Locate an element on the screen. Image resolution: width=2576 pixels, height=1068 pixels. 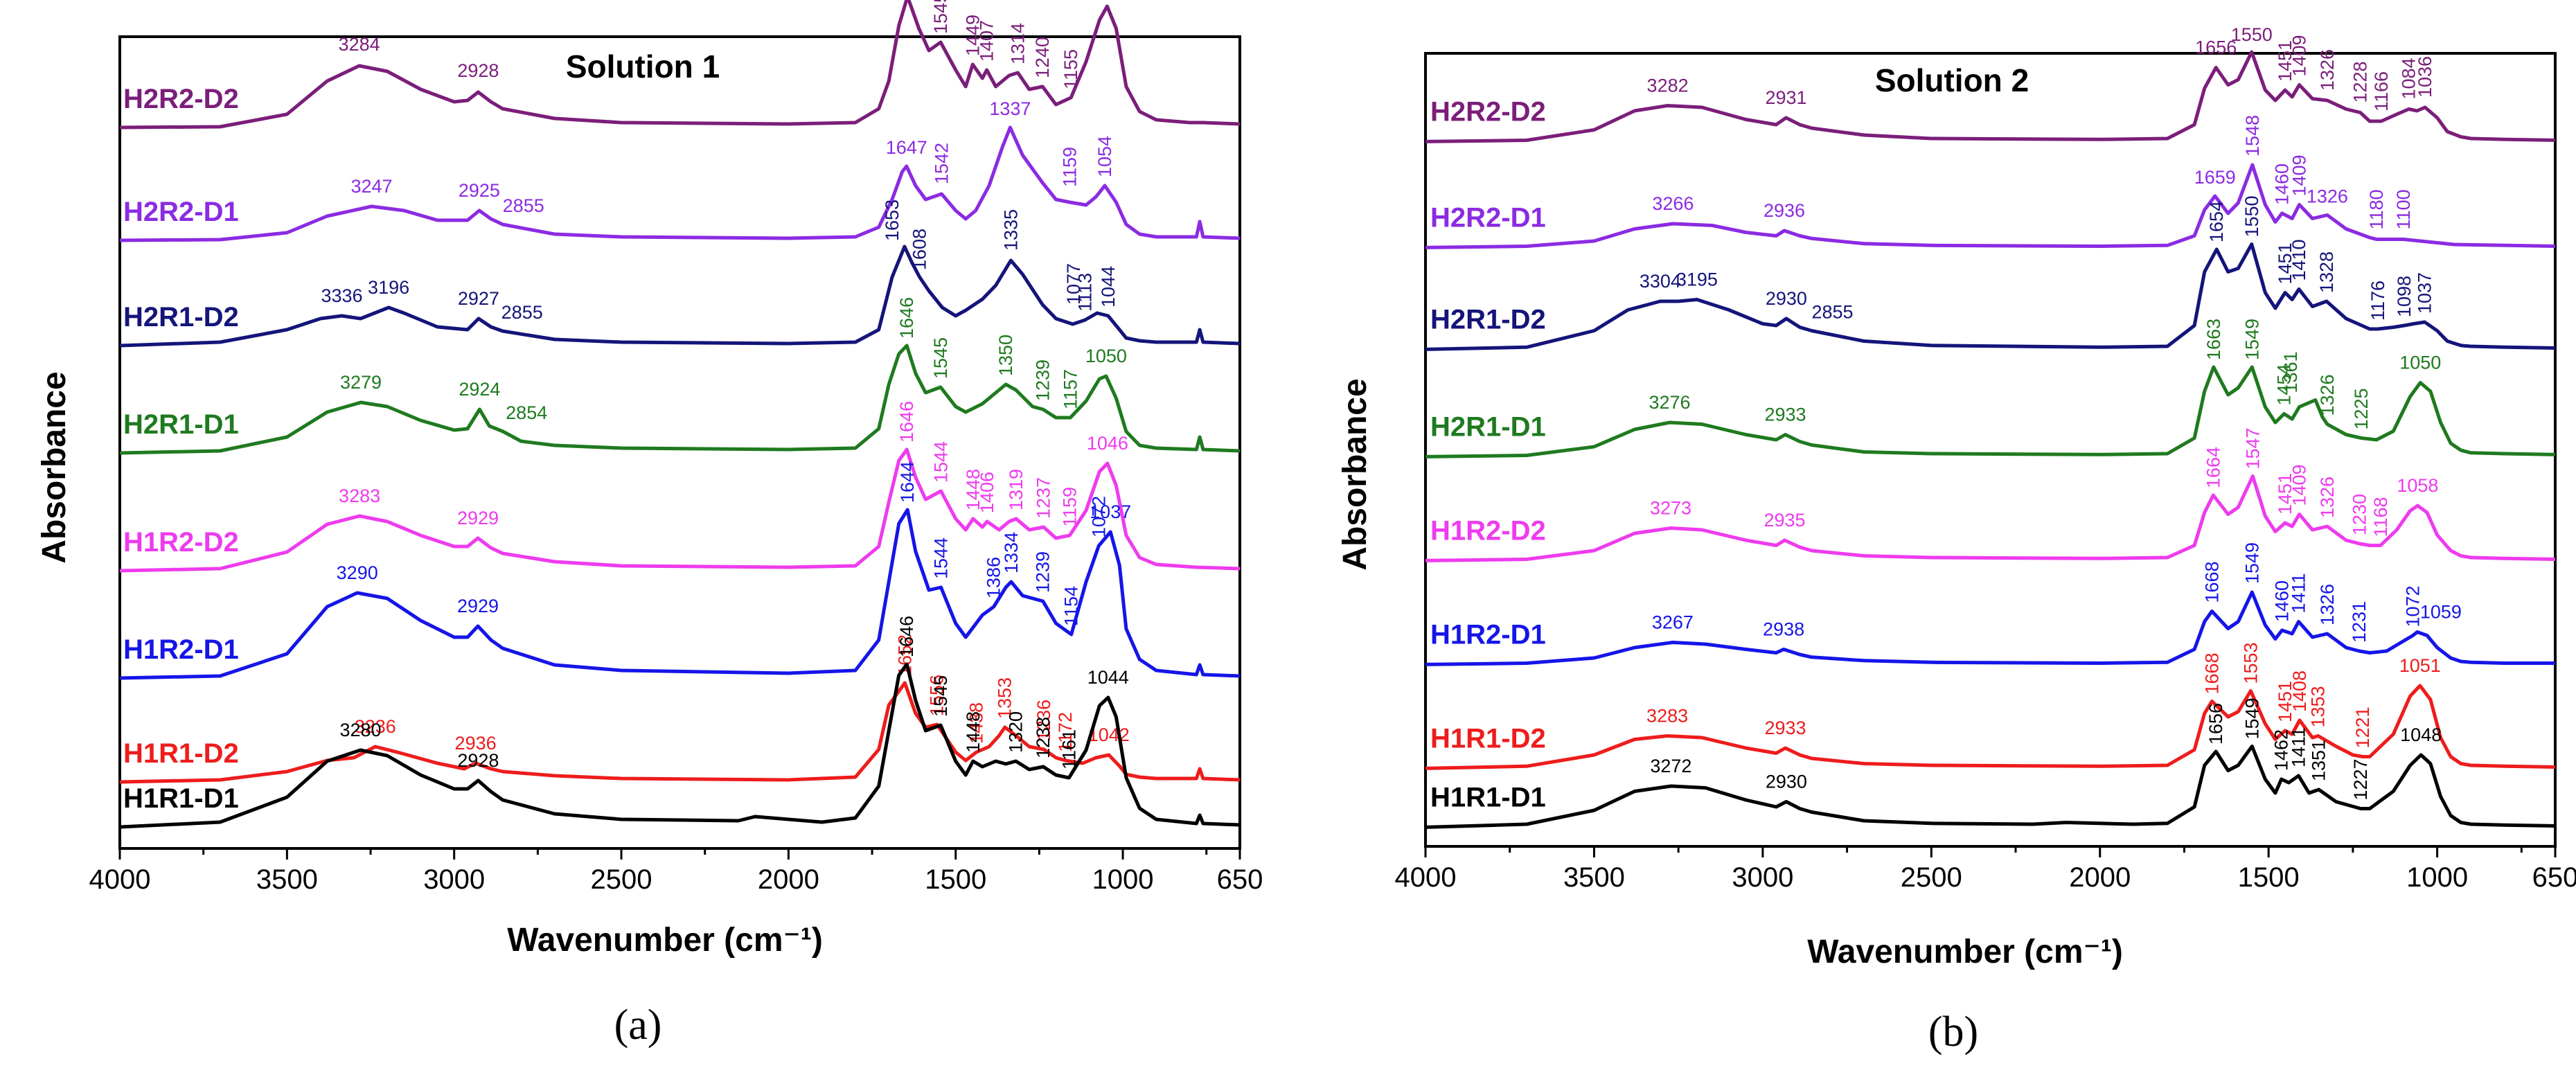
peak-label: 1653 is located at coordinates (892, 220).